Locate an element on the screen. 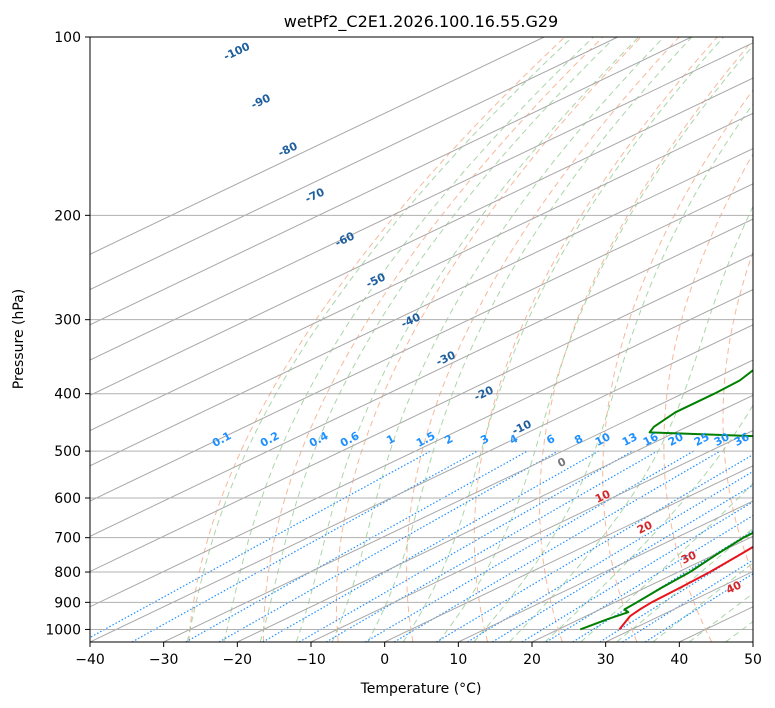 This screenshot has height=708, width=775. chart-title: wetPf2_C2E1.2026.100.16.55.G29 is located at coordinates (421, 22).